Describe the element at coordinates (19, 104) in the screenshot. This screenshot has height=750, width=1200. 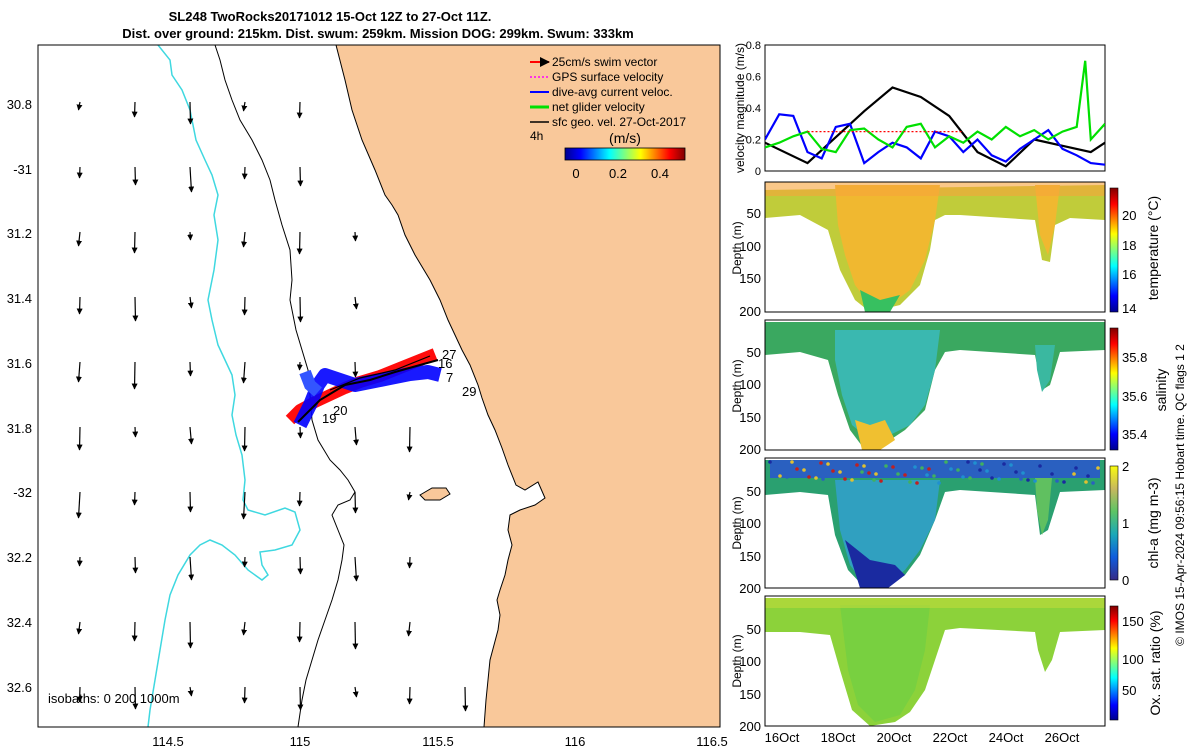
I see `map-y-tick-label: 30.8` at that location.